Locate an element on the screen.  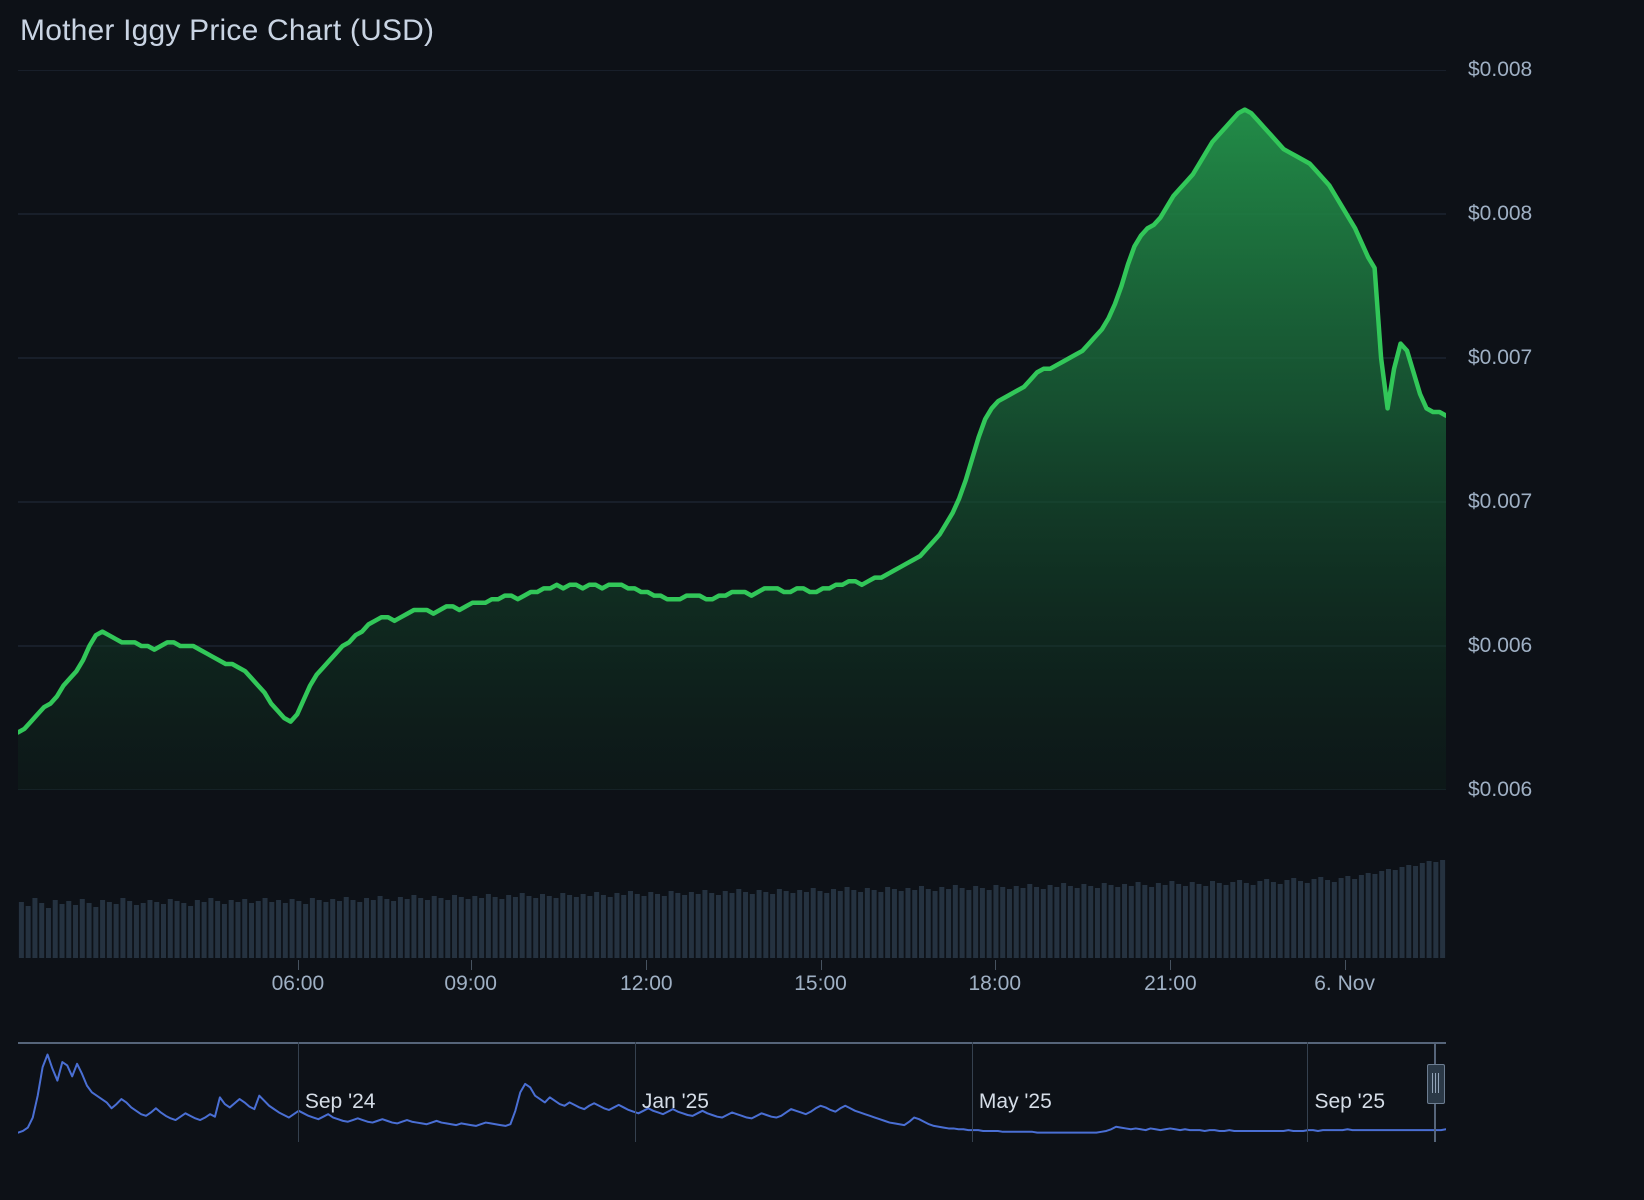
volume-plot-area is located at coordinates (732, 908).